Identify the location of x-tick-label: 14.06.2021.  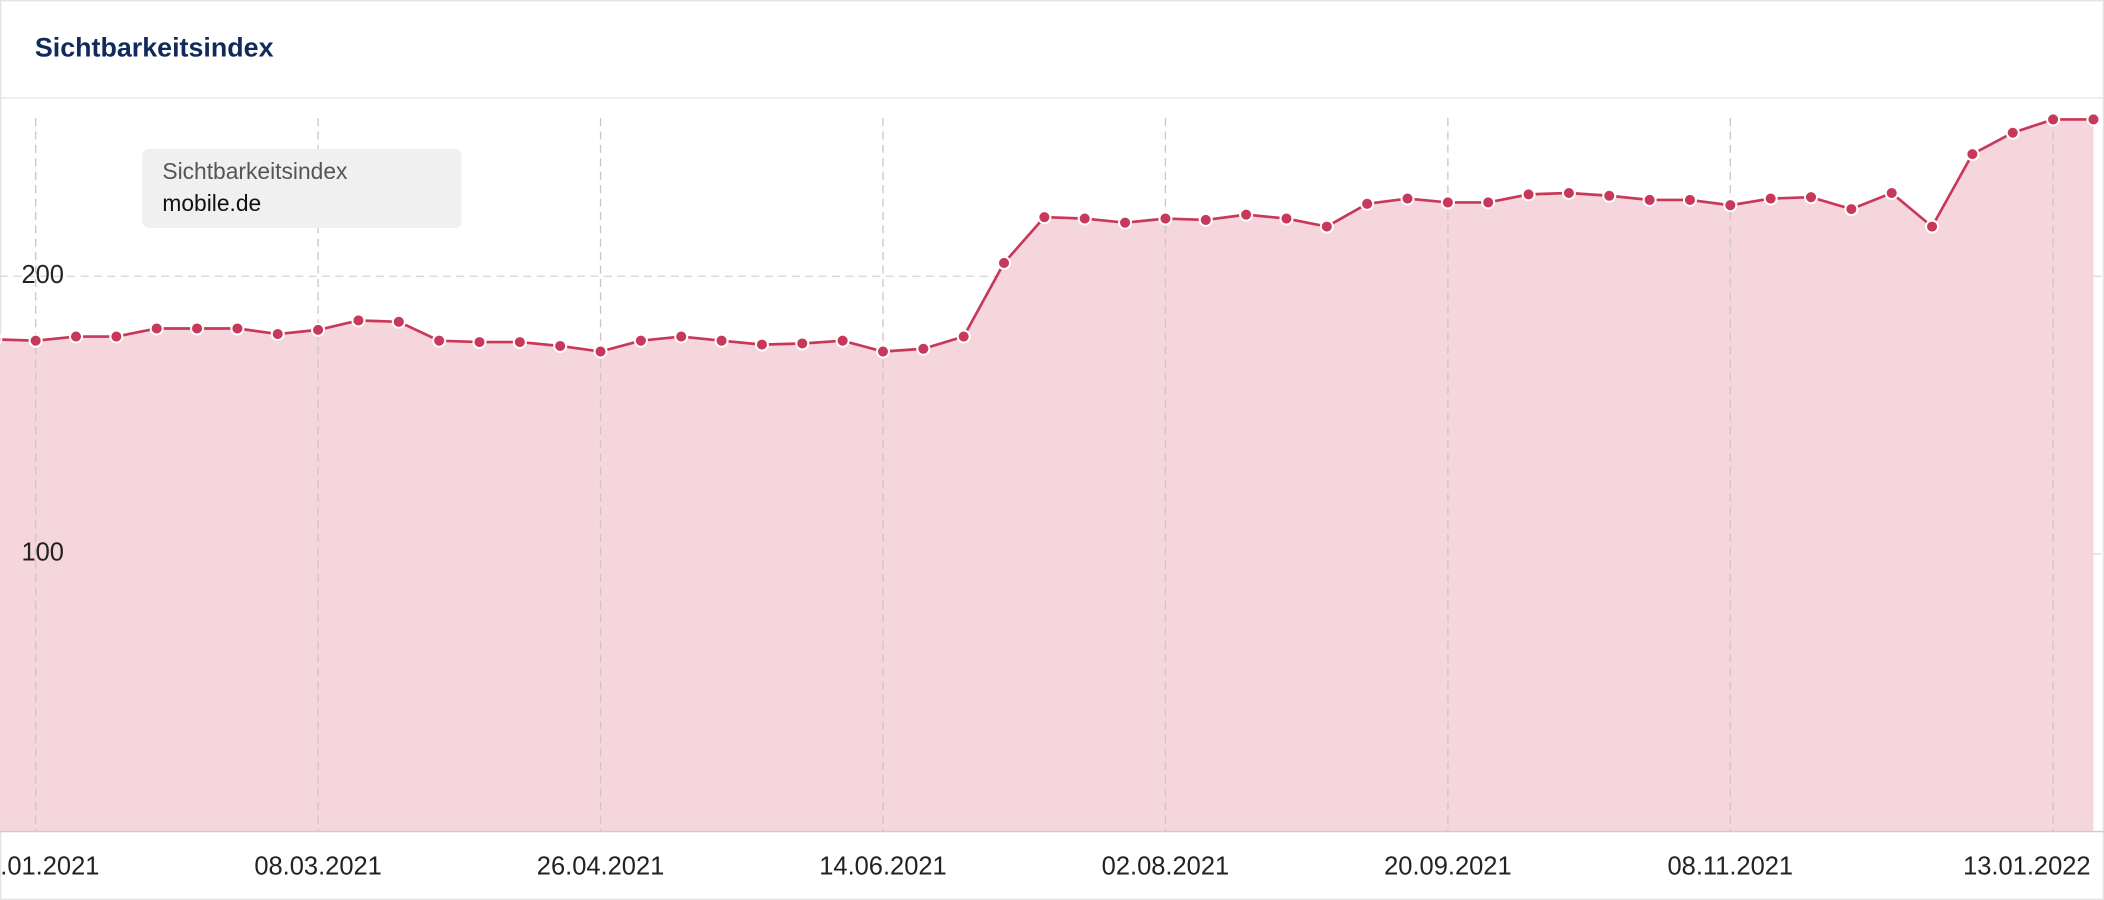
(882, 867).